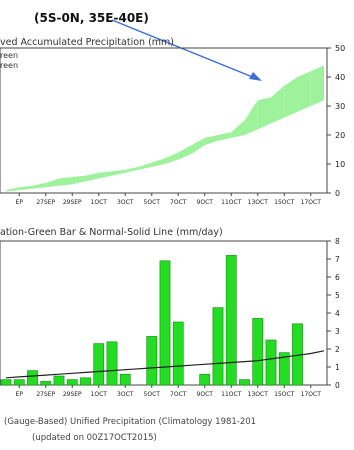 Image resolution: width=354 pixels, height=450 pixels. I want to click on bottom-xtick-label: 7OCT, so click(178, 394).